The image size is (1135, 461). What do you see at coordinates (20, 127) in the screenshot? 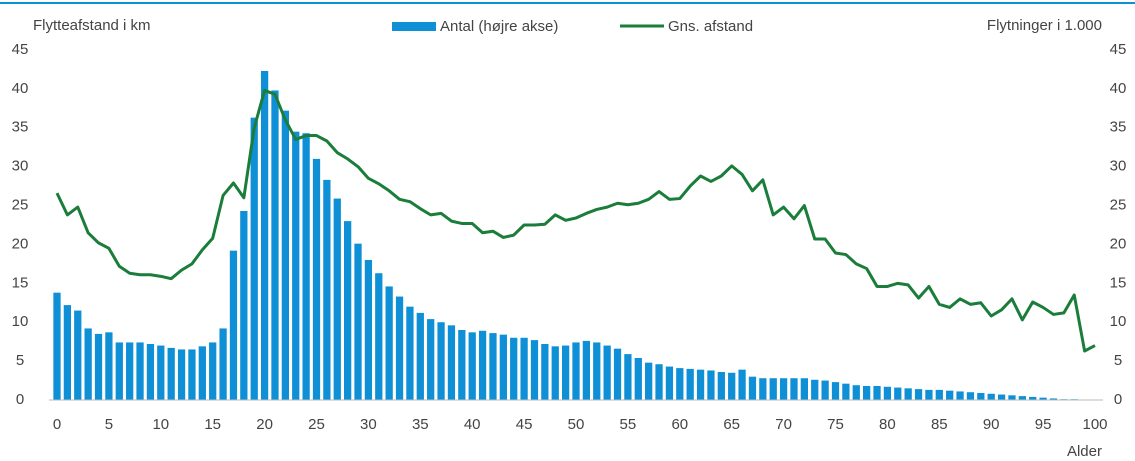
I see `y-tick-label: 35` at bounding box center [20, 127].